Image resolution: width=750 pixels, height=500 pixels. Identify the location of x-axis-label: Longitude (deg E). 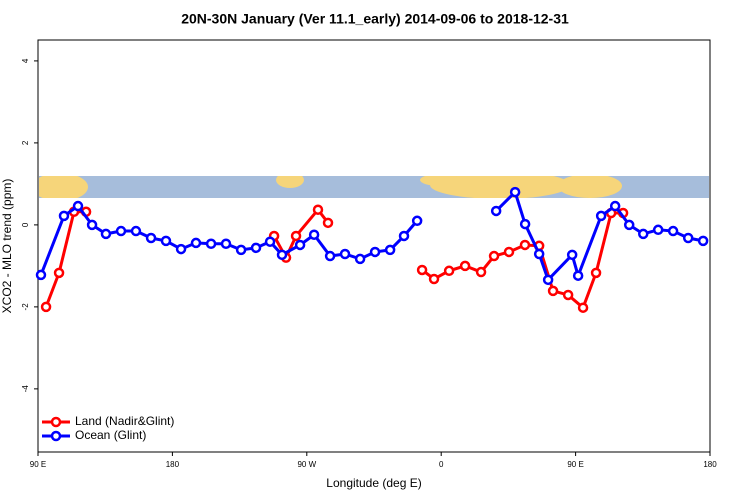
(373, 483).